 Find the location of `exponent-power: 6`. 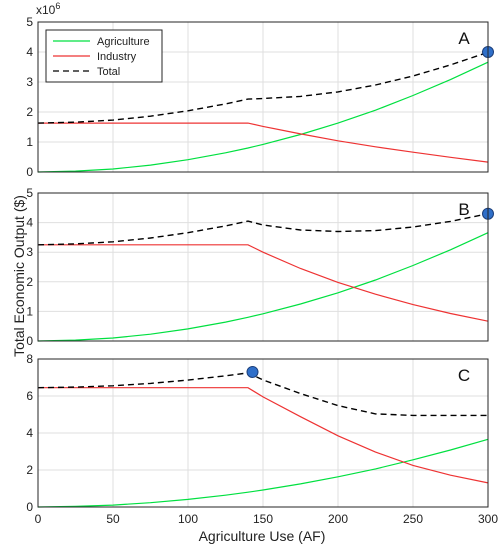

exponent-power: 6 is located at coordinates (57, 6).